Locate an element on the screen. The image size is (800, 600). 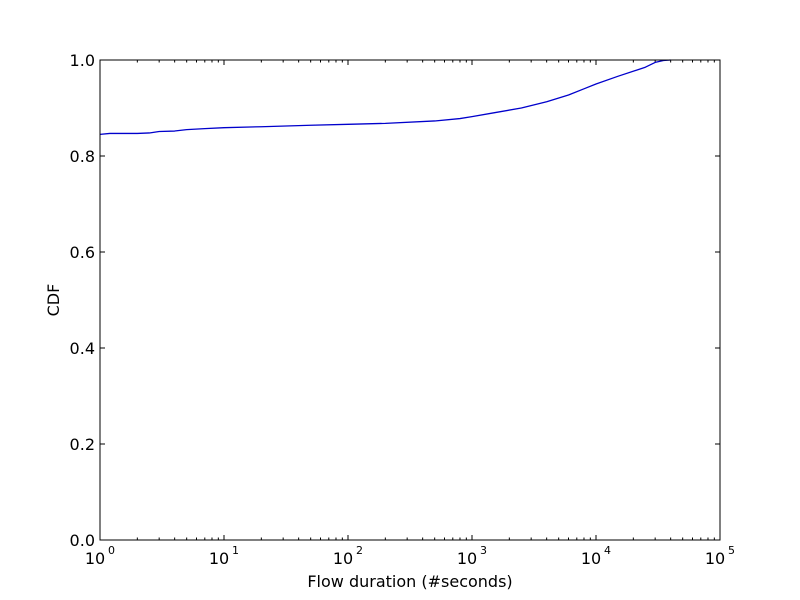
cdf-series-line is located at coordinates (385, 97).